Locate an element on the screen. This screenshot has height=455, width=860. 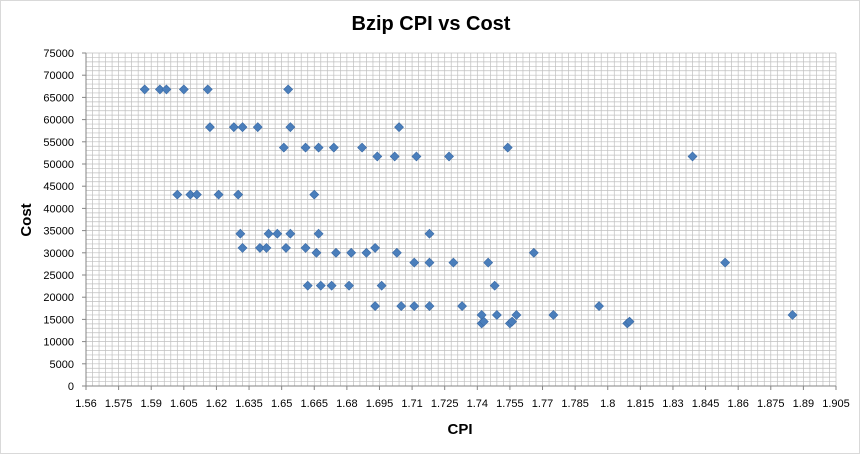
x-tick-label: 1.56 is located at coordinates (85, 404).